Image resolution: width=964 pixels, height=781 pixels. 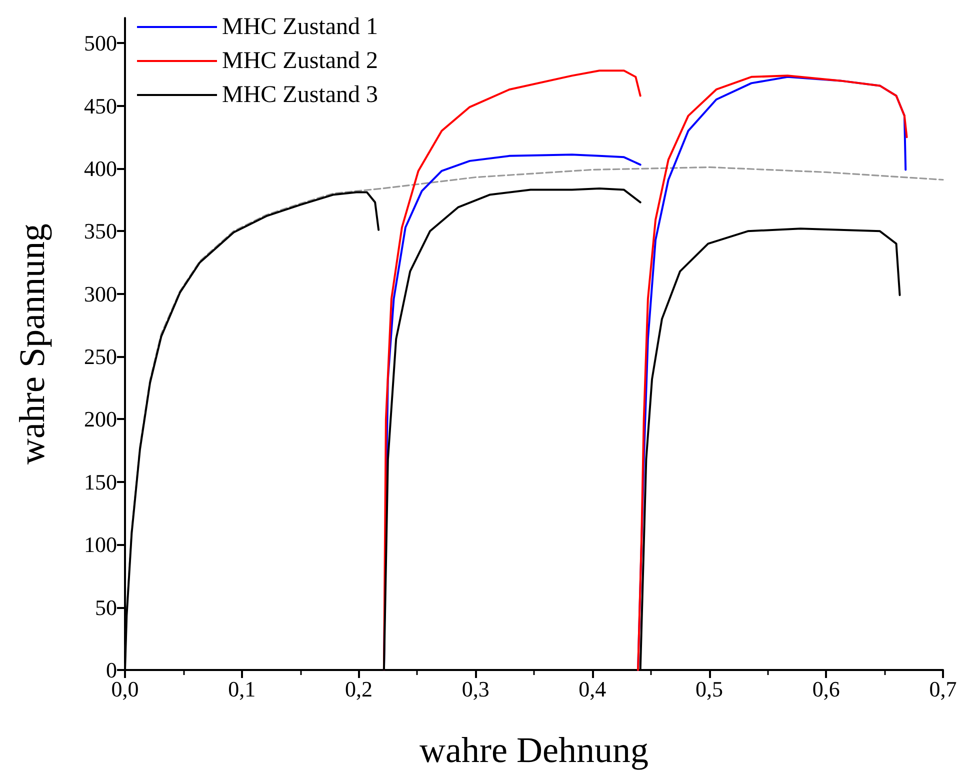 I want to click on y-tick-label: 350, so click(x=100, y=231).